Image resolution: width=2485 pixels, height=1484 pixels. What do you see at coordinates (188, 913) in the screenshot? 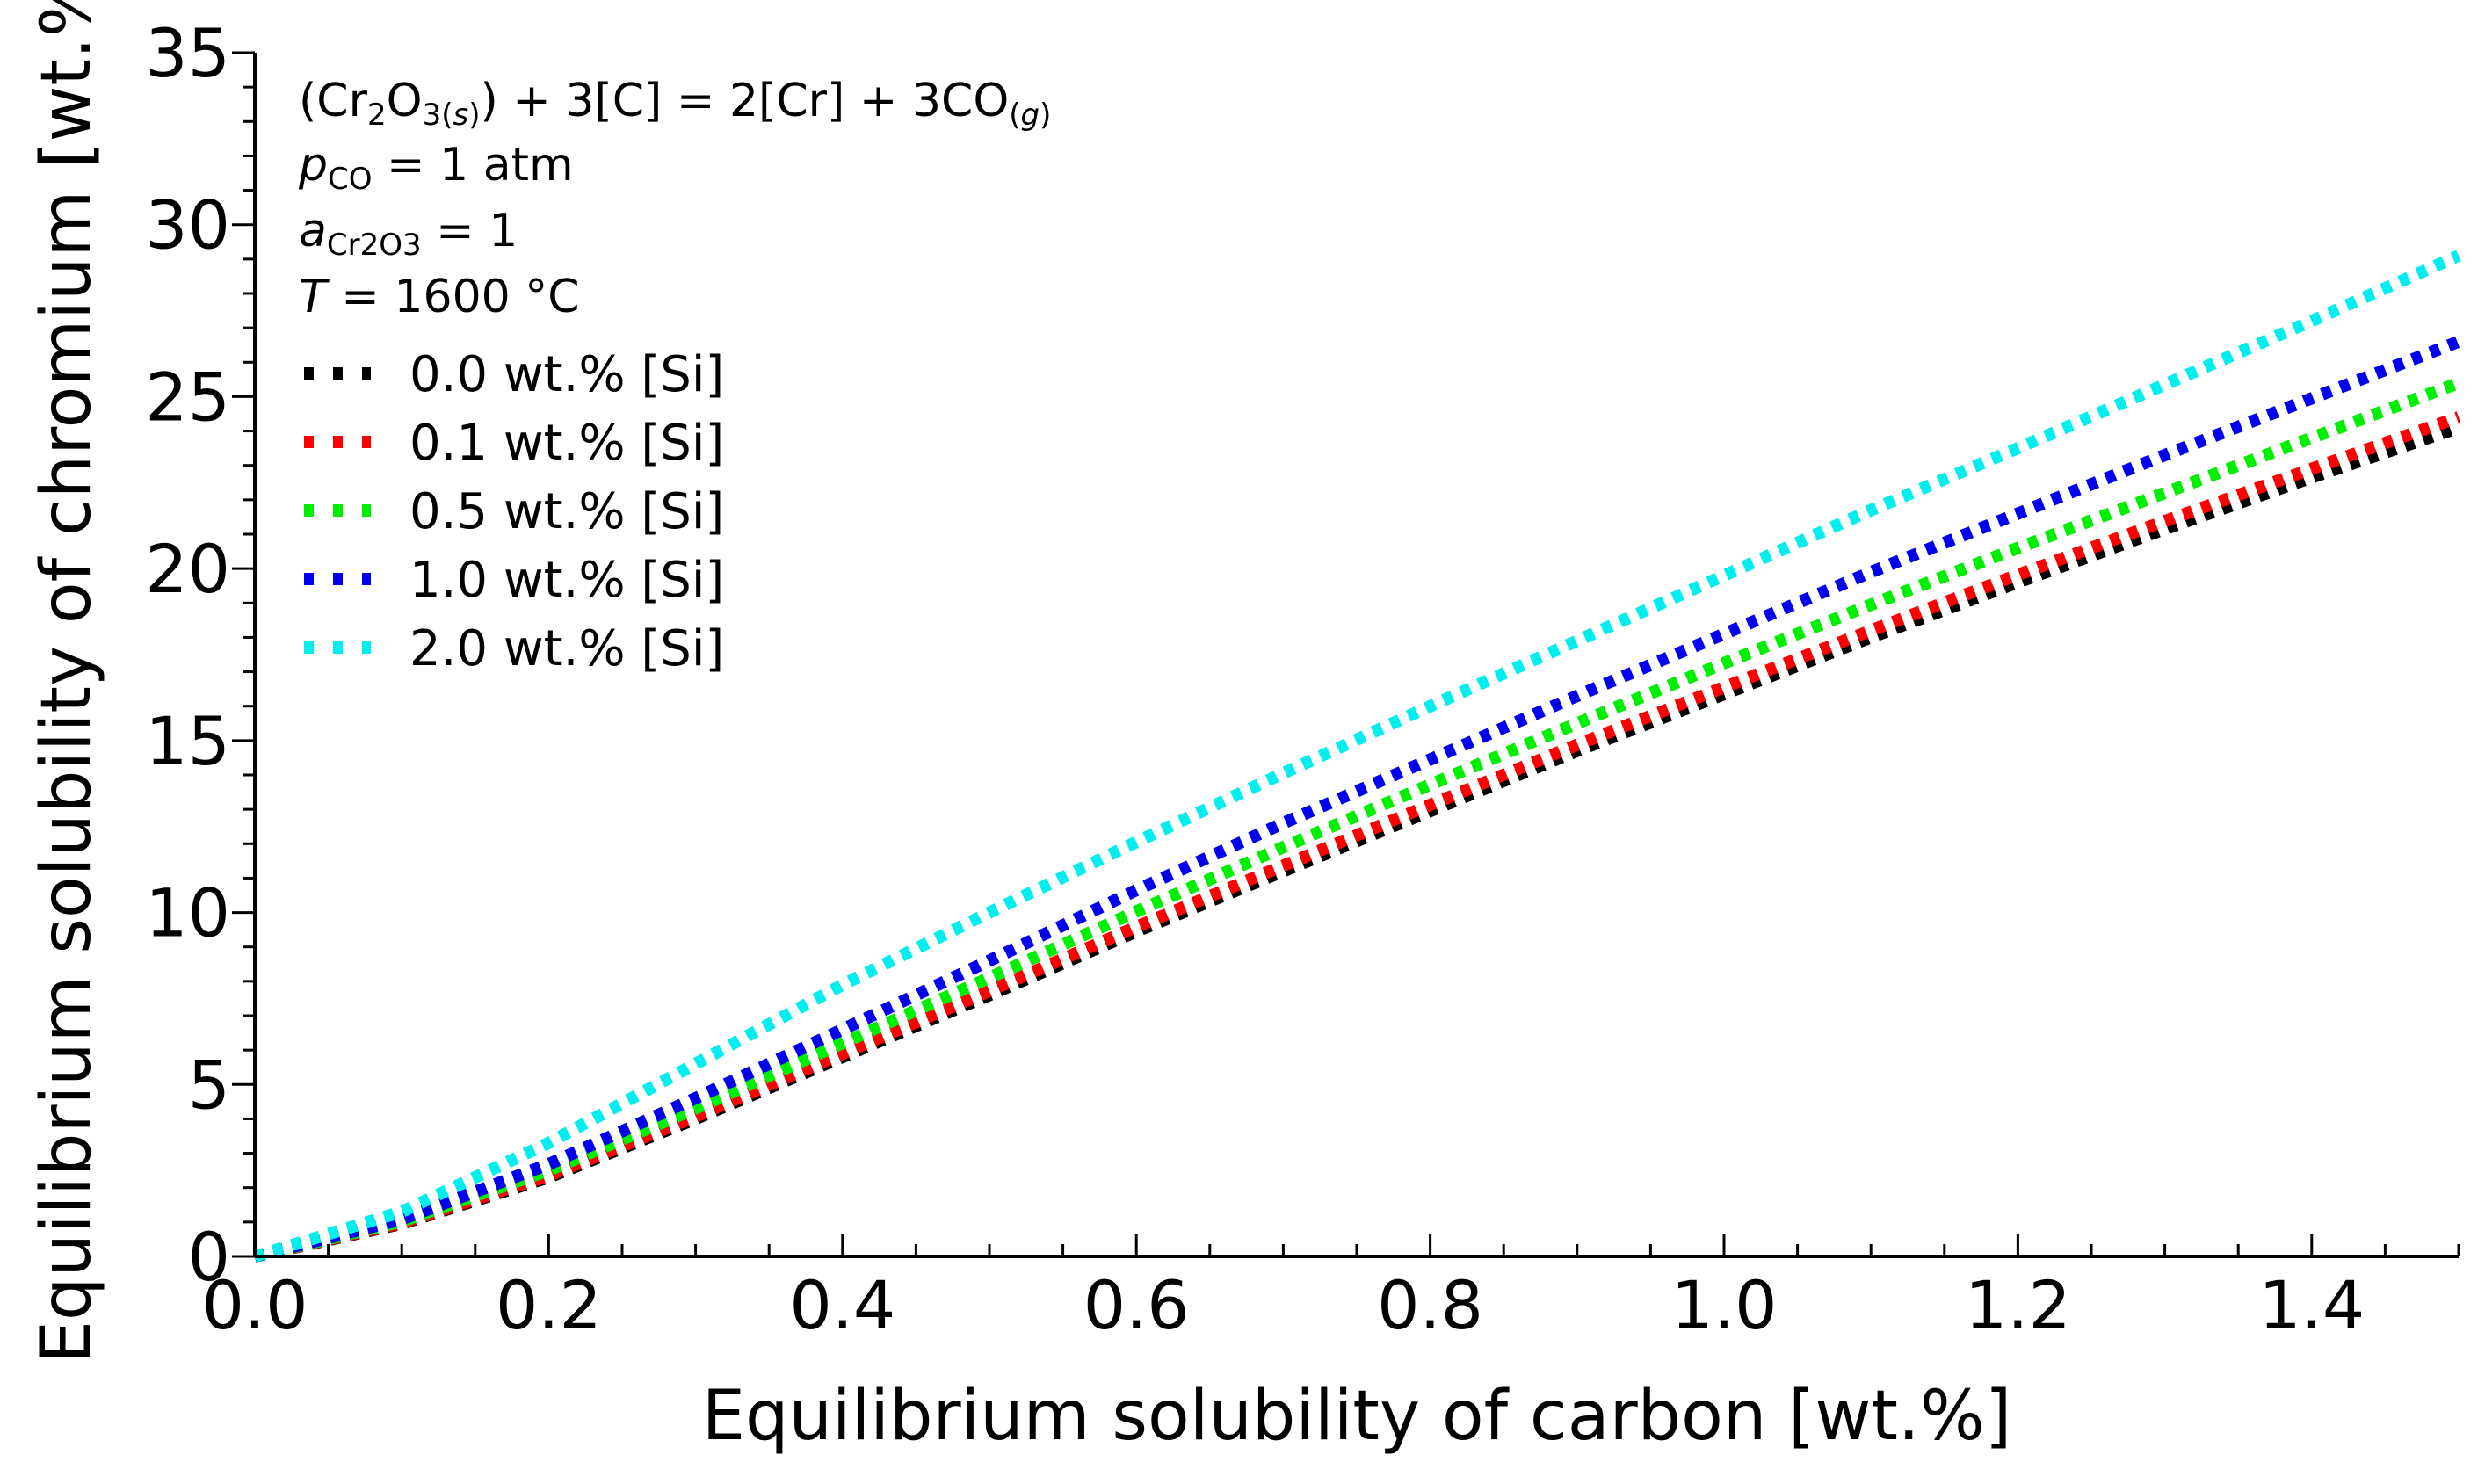
I see `y-tick-label: 10` at bounding box center [188, 913].